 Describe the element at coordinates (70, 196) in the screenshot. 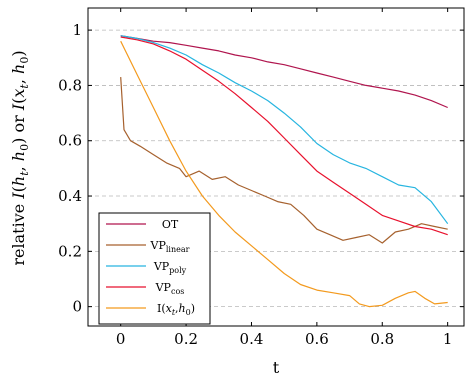

I see `y-tick-label-2: 0.4` at that location.